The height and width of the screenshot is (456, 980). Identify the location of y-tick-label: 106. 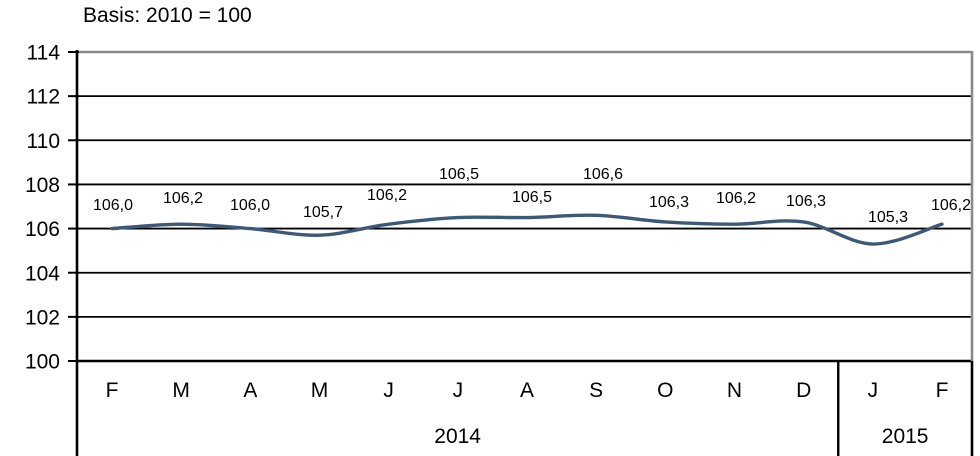
(42, 229).